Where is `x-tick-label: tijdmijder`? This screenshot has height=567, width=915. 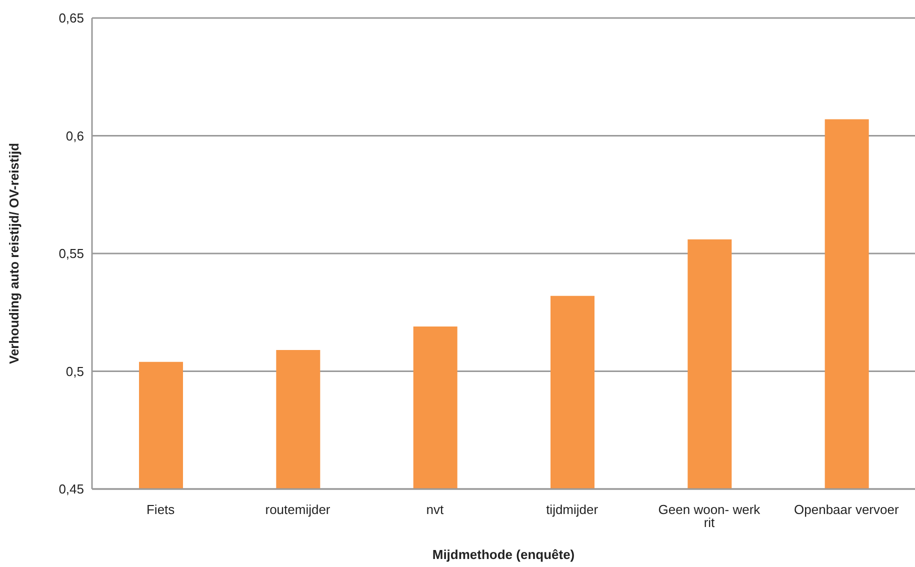
x-tick-label: tijdmijder is located at coordinates (572, 510).